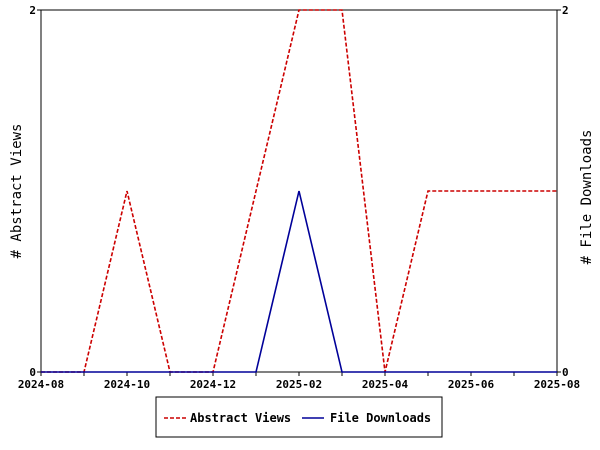 Image resolution: width=600 pixels, height=450 pixels. I want to click on y-axis-right-title: # File Downloads, so click(587, 197).